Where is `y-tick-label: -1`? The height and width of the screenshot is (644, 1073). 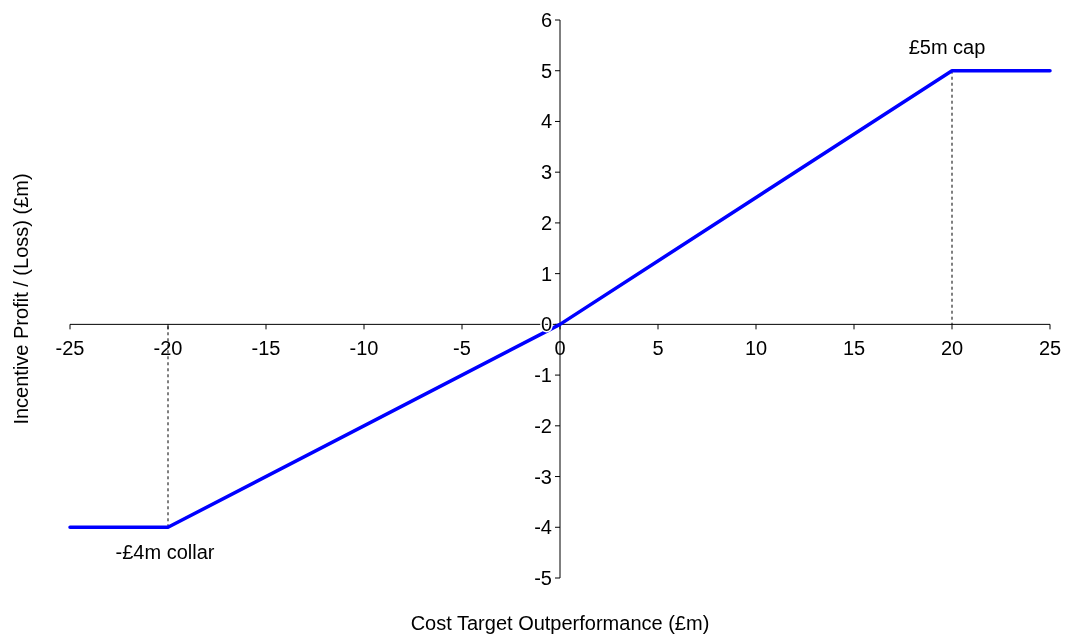
y-tick-label: -1 is located at coordinates (543, 375).